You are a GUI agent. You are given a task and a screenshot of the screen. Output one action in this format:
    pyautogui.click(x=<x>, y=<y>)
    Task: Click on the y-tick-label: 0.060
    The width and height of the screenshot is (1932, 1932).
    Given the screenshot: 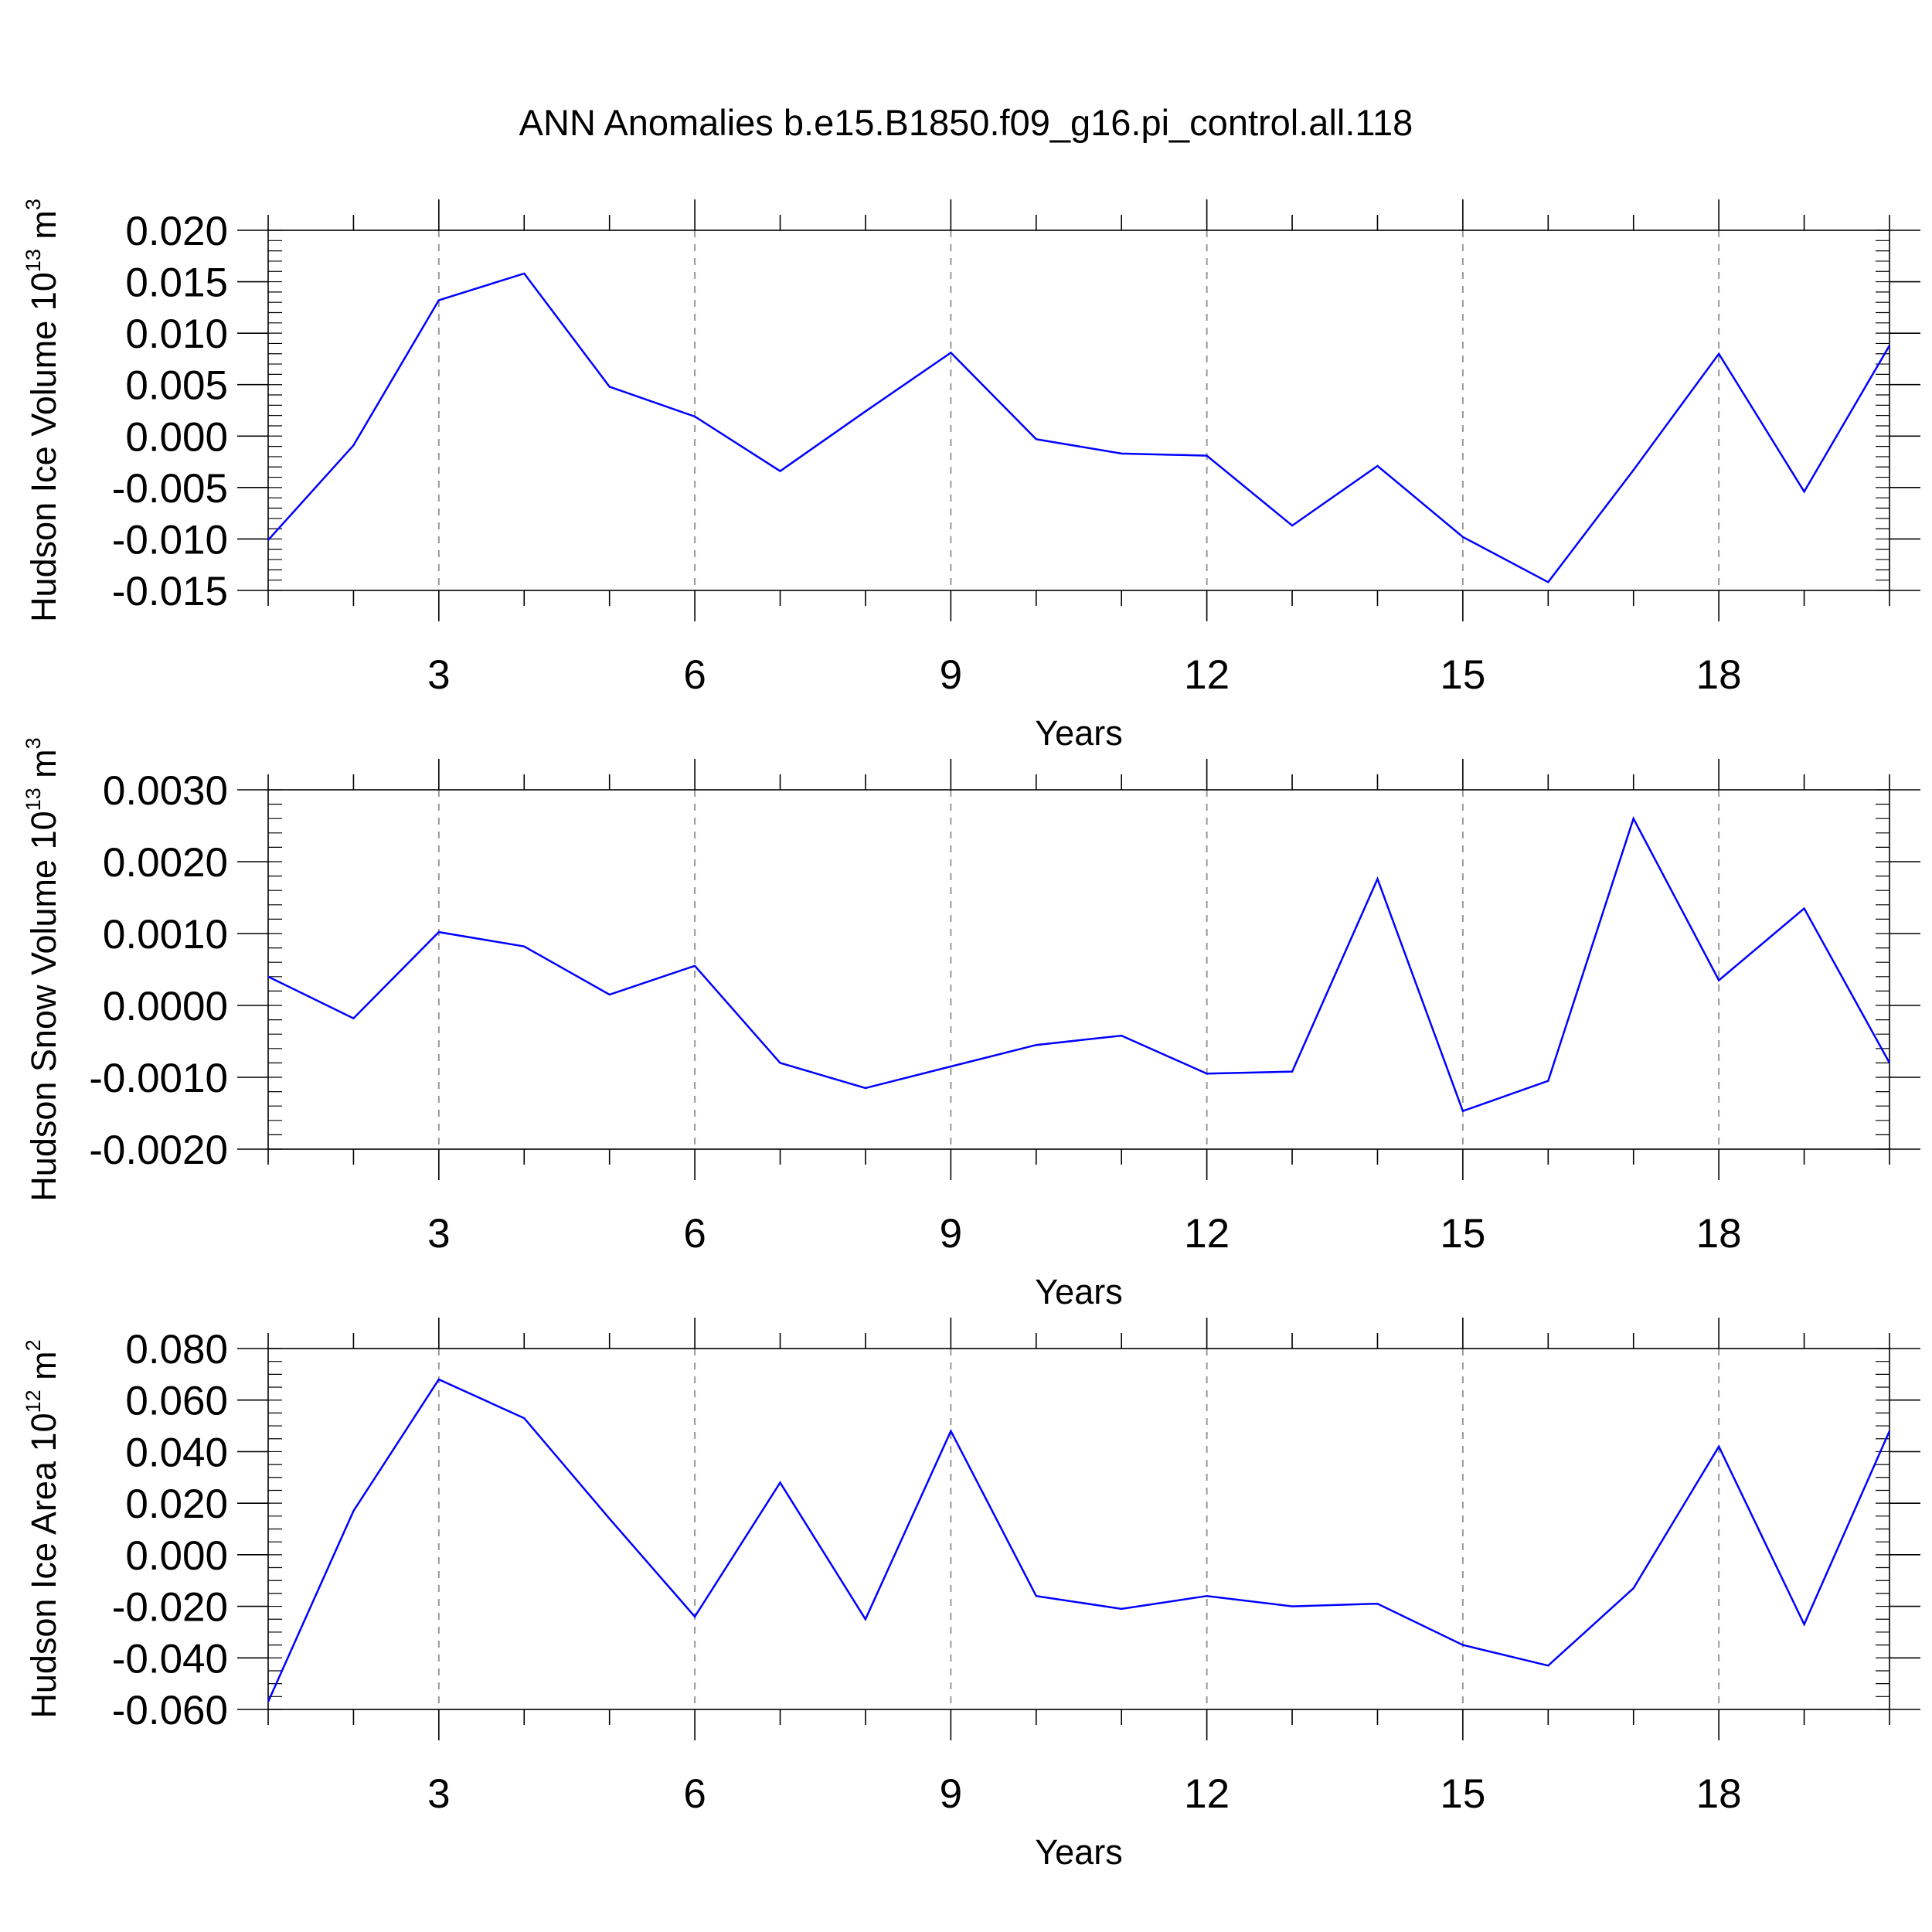 What is the action you would take?
    pyautogui.click(x=176, y=1402)
    